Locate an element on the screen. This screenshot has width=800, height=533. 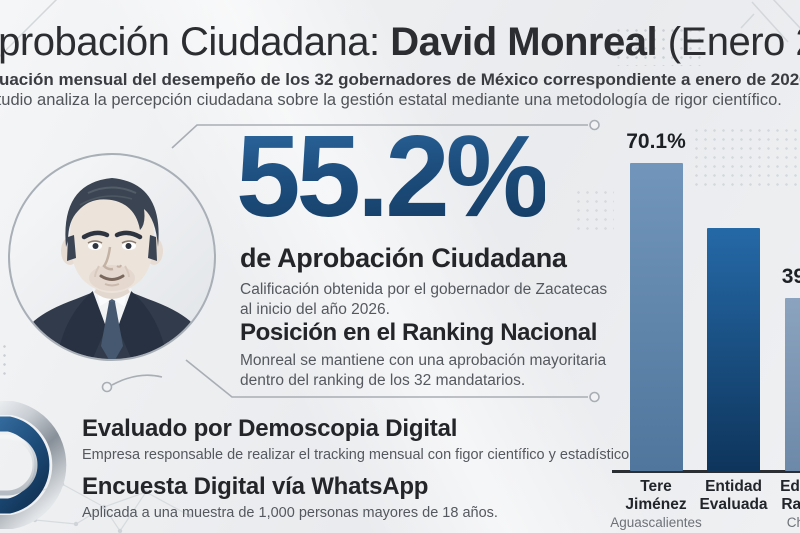
bar-name: Eduardo is located at coordinates (790, 486).